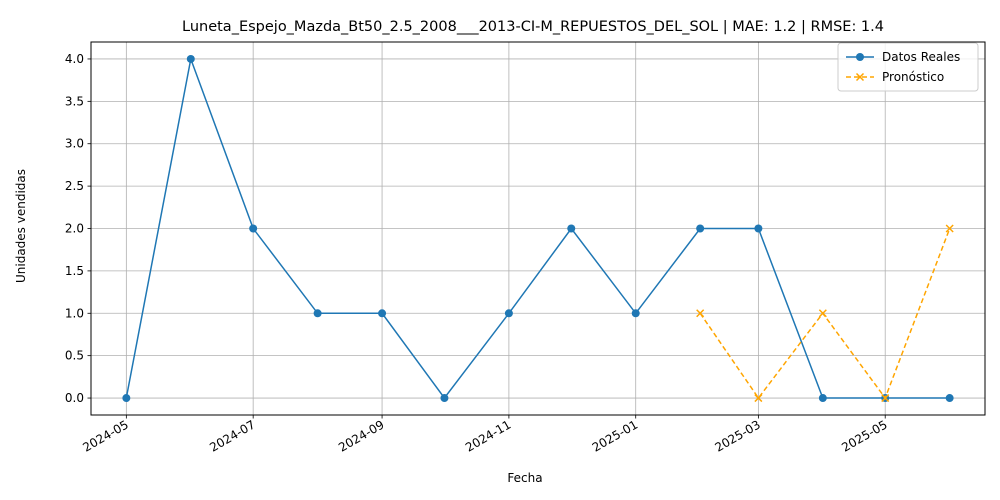  What do you see at coordinates (737, 435) in the screenshot?
I see `x-tick-label: 2025-03` at bounding box center [737, 435].